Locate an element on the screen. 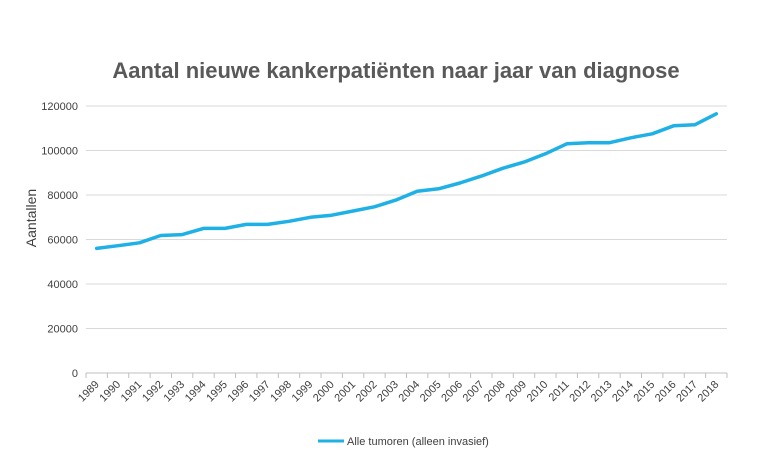 The image size is (778, 467). x-tick-label: 2013 is located at coordinates (602, 392).